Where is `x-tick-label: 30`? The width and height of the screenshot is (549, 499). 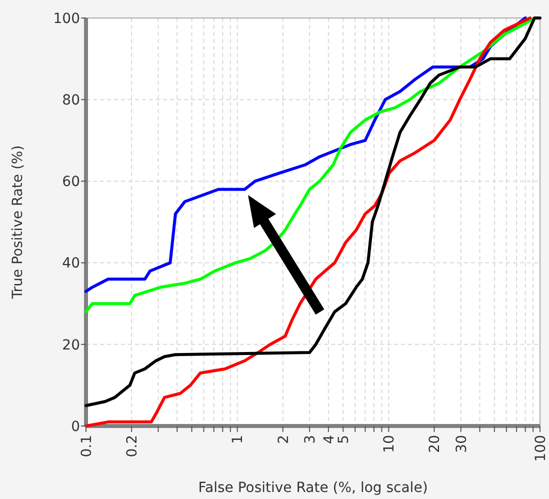
x-tick-label: 30 is located at coordinates (462, 444).